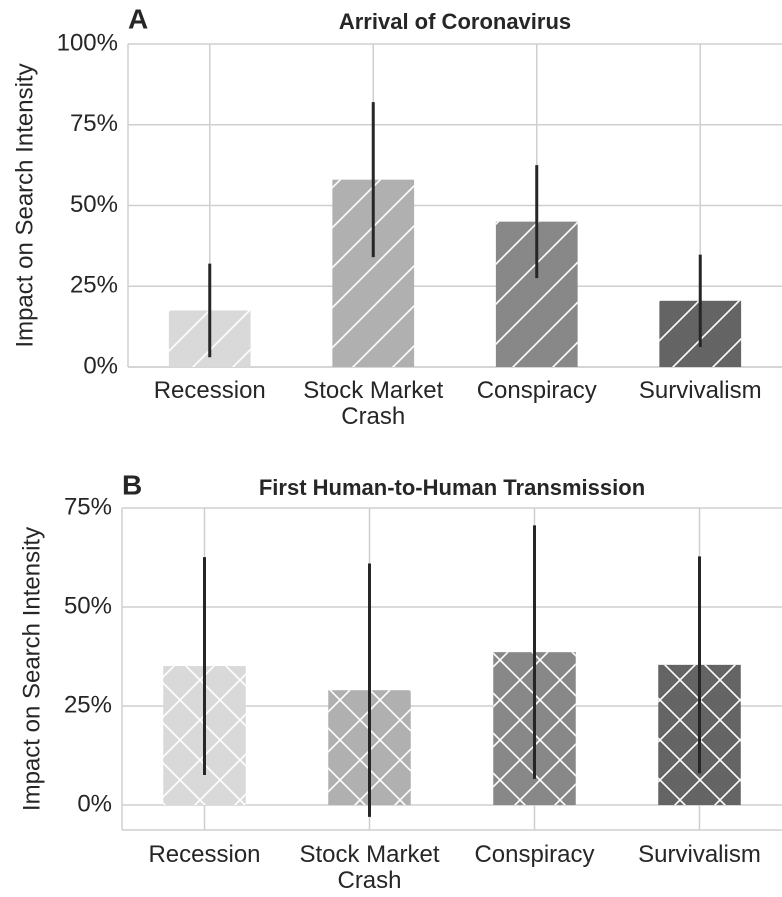 This screenshot has height=897, width=782. I want to click on chart-title: First Human-to-Human Transmission, so click(452, 487).